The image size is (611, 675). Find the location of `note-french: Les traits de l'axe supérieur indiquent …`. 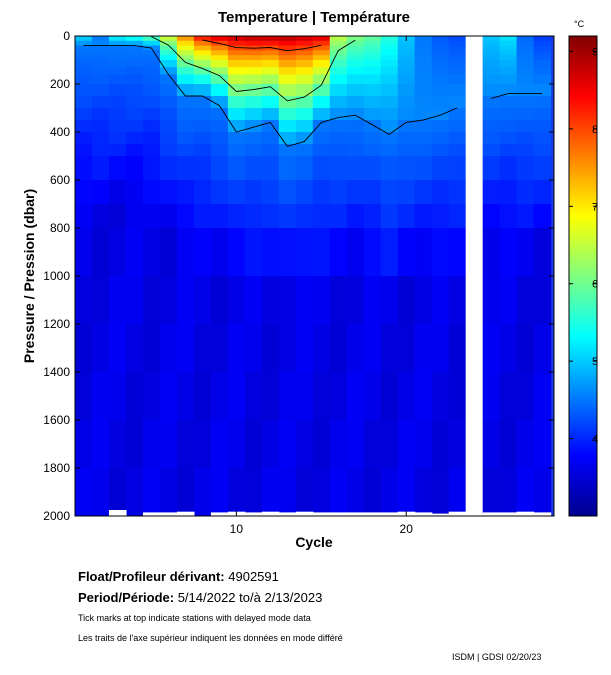

note-french: Les traits de l'axe supérieur indiquent … is located at coordinates (210, 638).